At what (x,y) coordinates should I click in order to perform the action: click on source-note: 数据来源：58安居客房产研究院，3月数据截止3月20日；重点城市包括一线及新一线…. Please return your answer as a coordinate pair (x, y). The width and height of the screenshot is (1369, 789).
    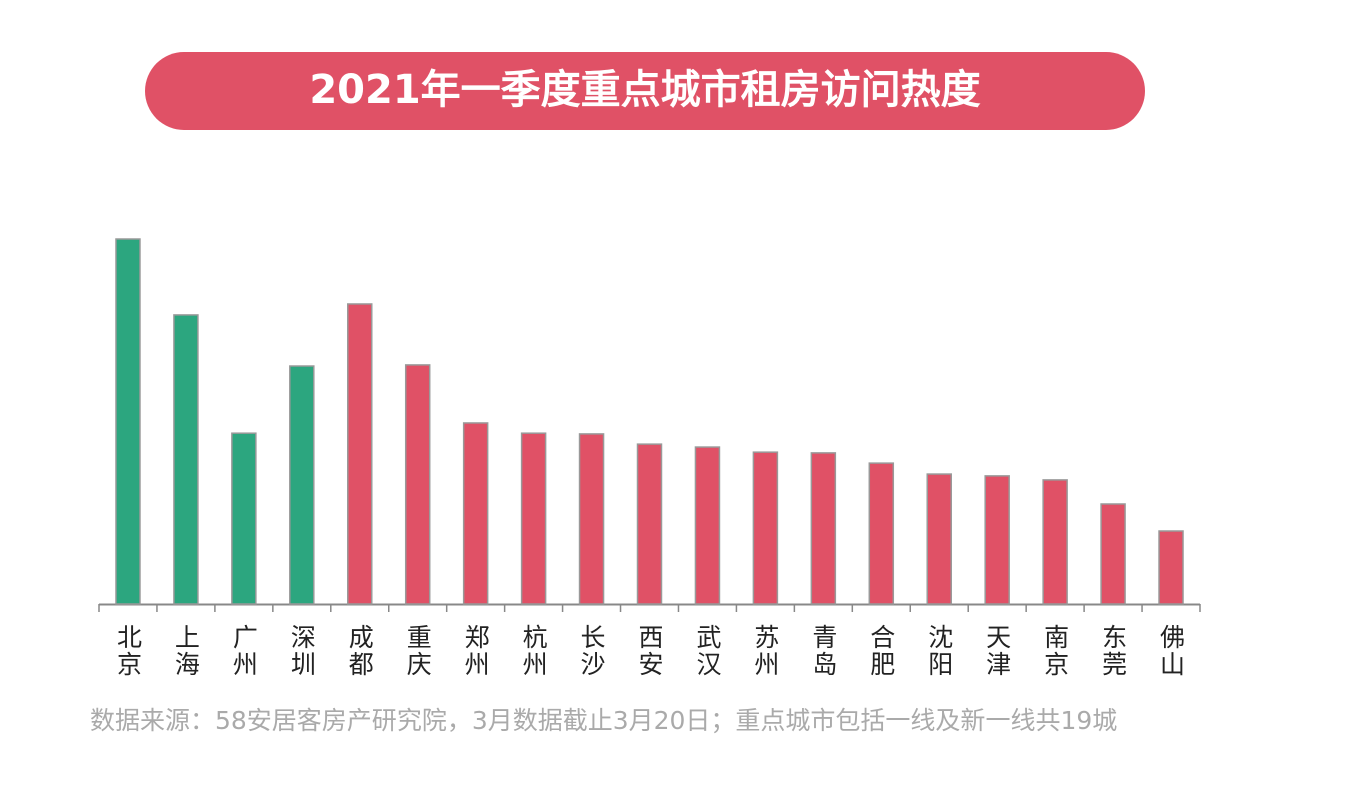
    Looking at the image, I should click on (603, 720).